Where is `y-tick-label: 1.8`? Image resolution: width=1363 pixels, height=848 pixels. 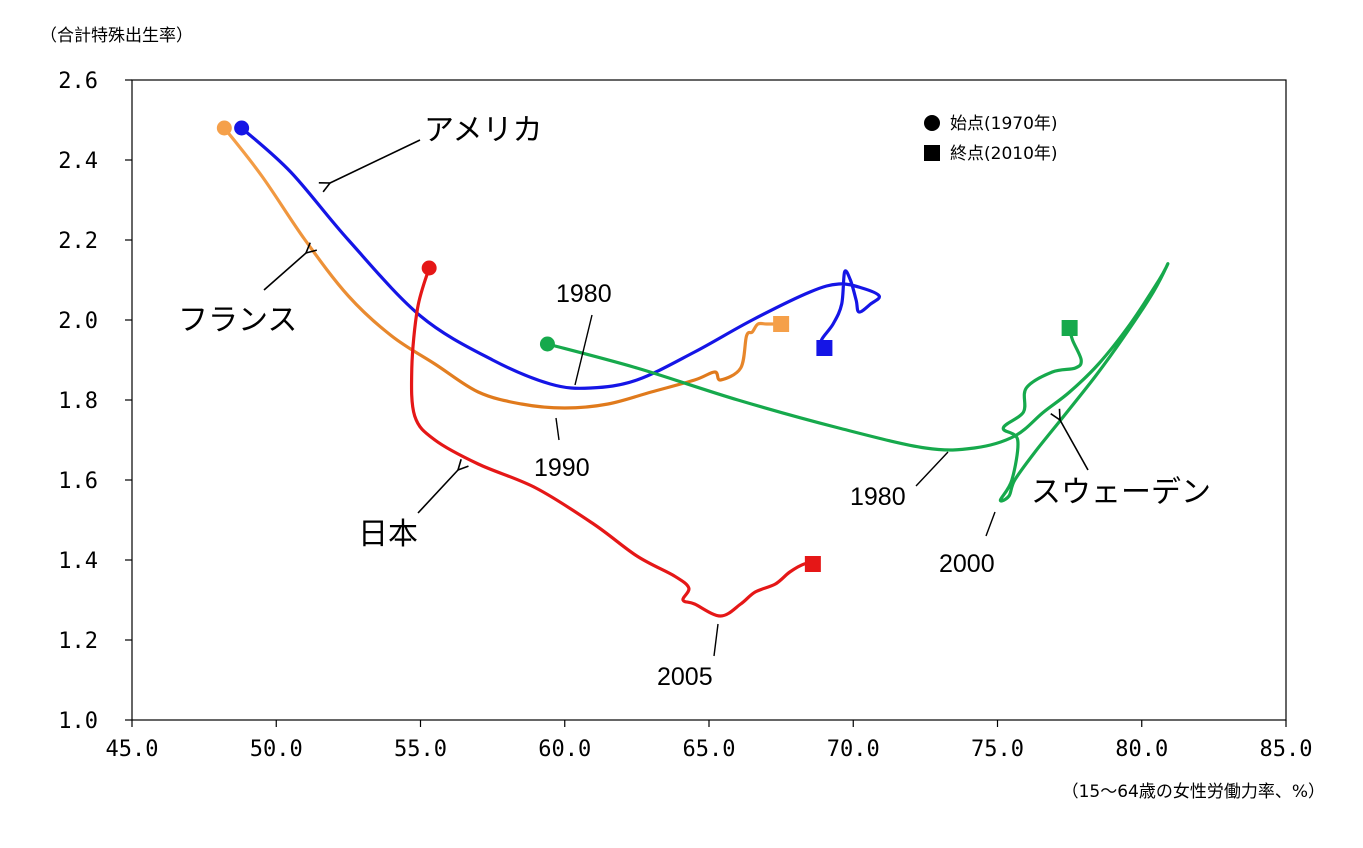 y-tick-label: 1.8 is located at coordinates (78, 401).